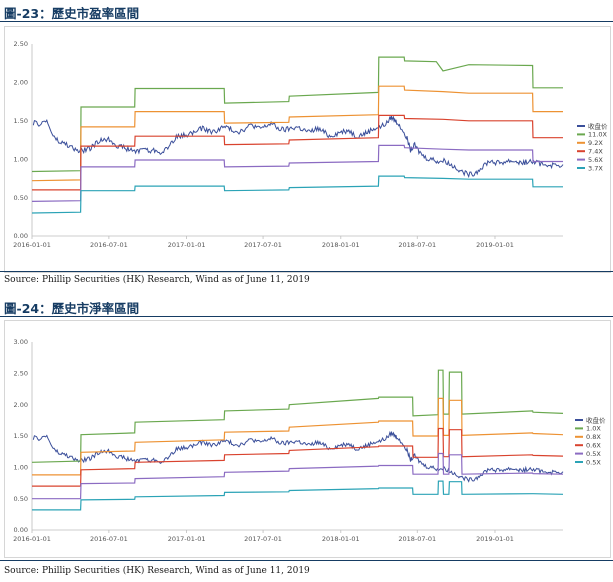 This screenshot has height=582, width=613. Describe the element at coordinates (593, 429) in the screenshot. I see `legend-label: 1.0X` at that location.